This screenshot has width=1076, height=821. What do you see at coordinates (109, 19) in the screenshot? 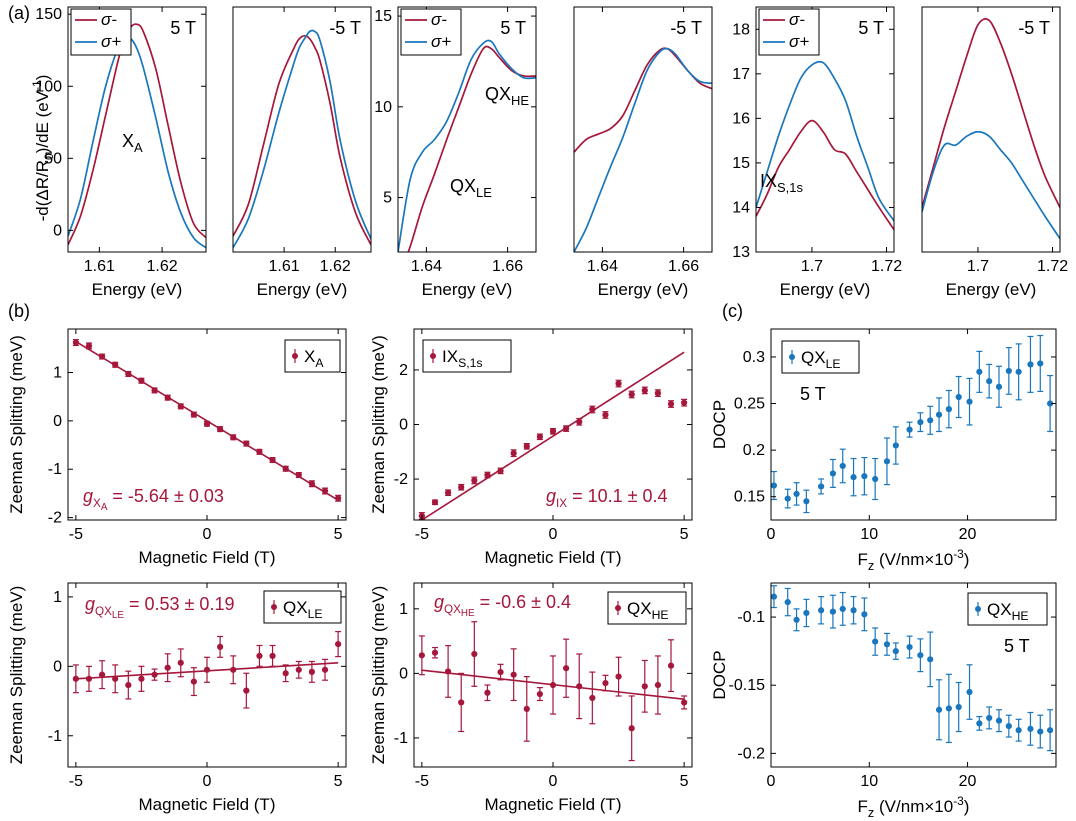
I see `legend-label: σ-` at bounding box center [109, 19].